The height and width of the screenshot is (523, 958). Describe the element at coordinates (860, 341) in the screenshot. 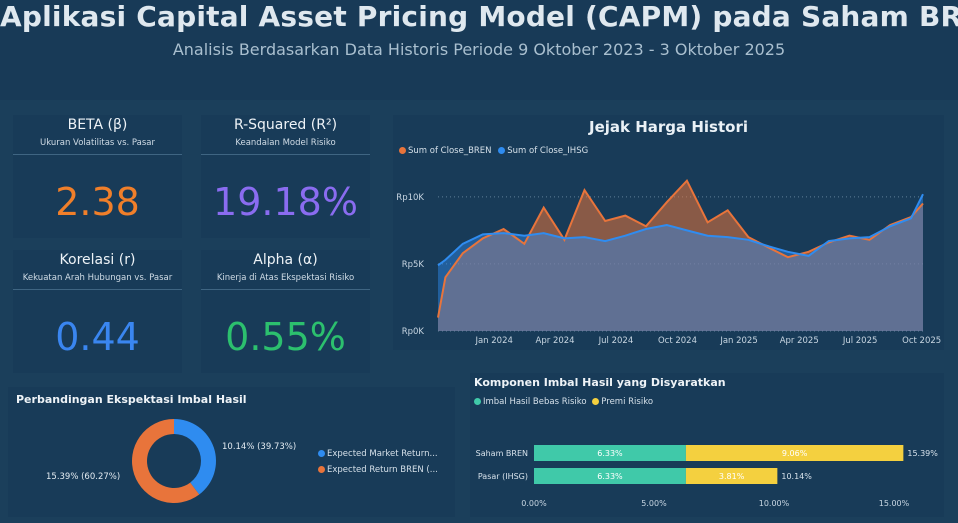

I see `price-x-tick-label: Jul 2025` at that location.